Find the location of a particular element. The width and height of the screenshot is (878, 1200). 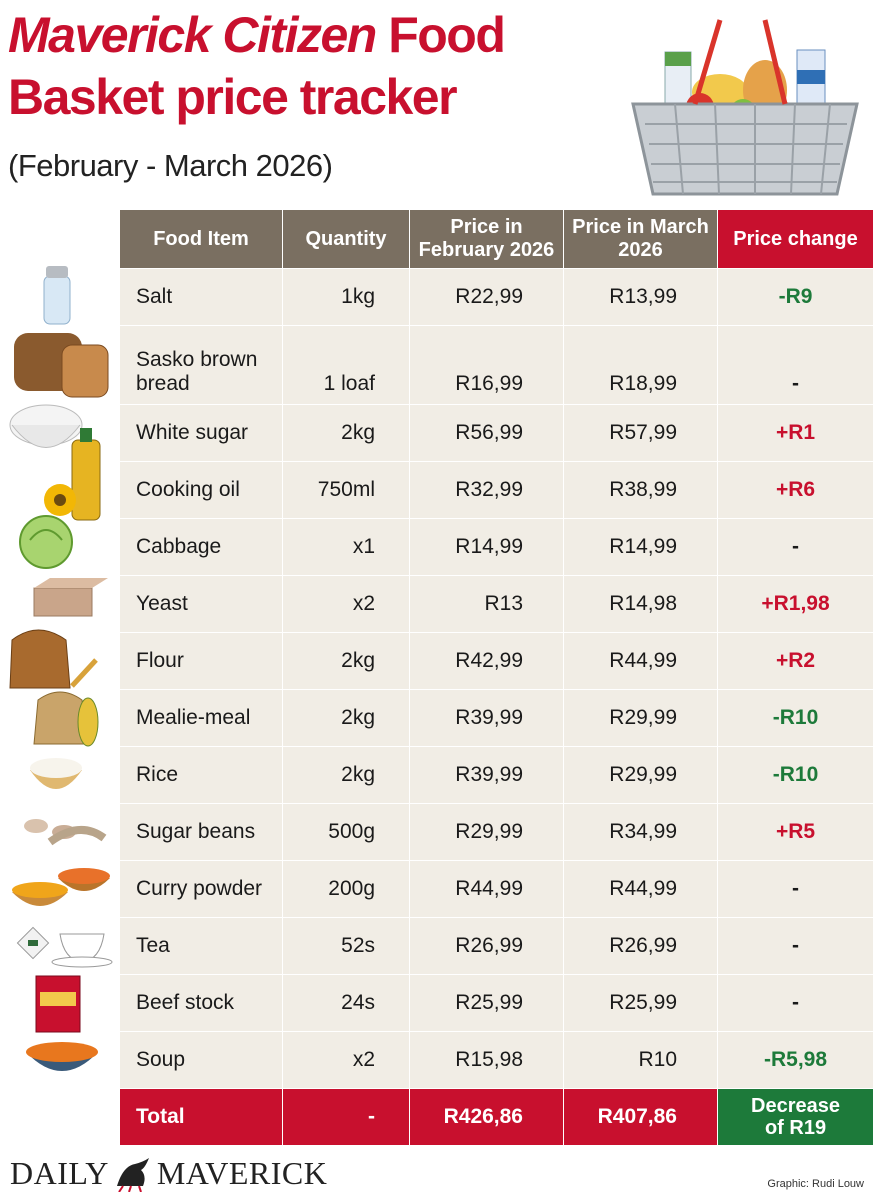

feb-price-cell: R16,99 is located at coordinates (486, 365).